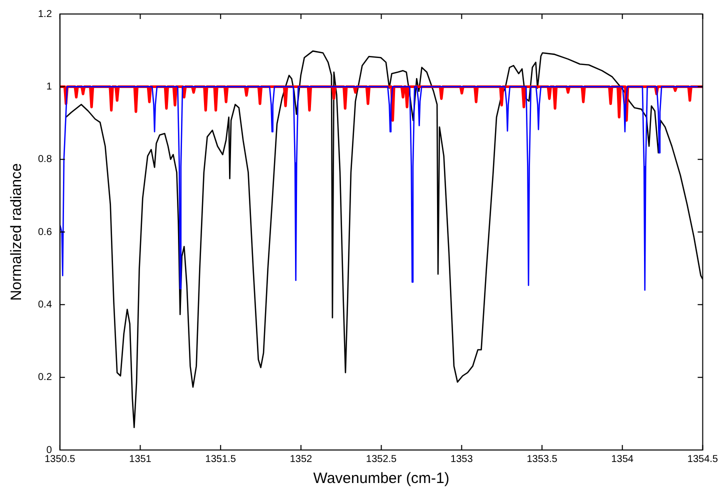 This screenshot has width=721, height=494. Describe the element at coordinates (49, 450) in the screenshot. I see `y-tick-label: 0` at that location.